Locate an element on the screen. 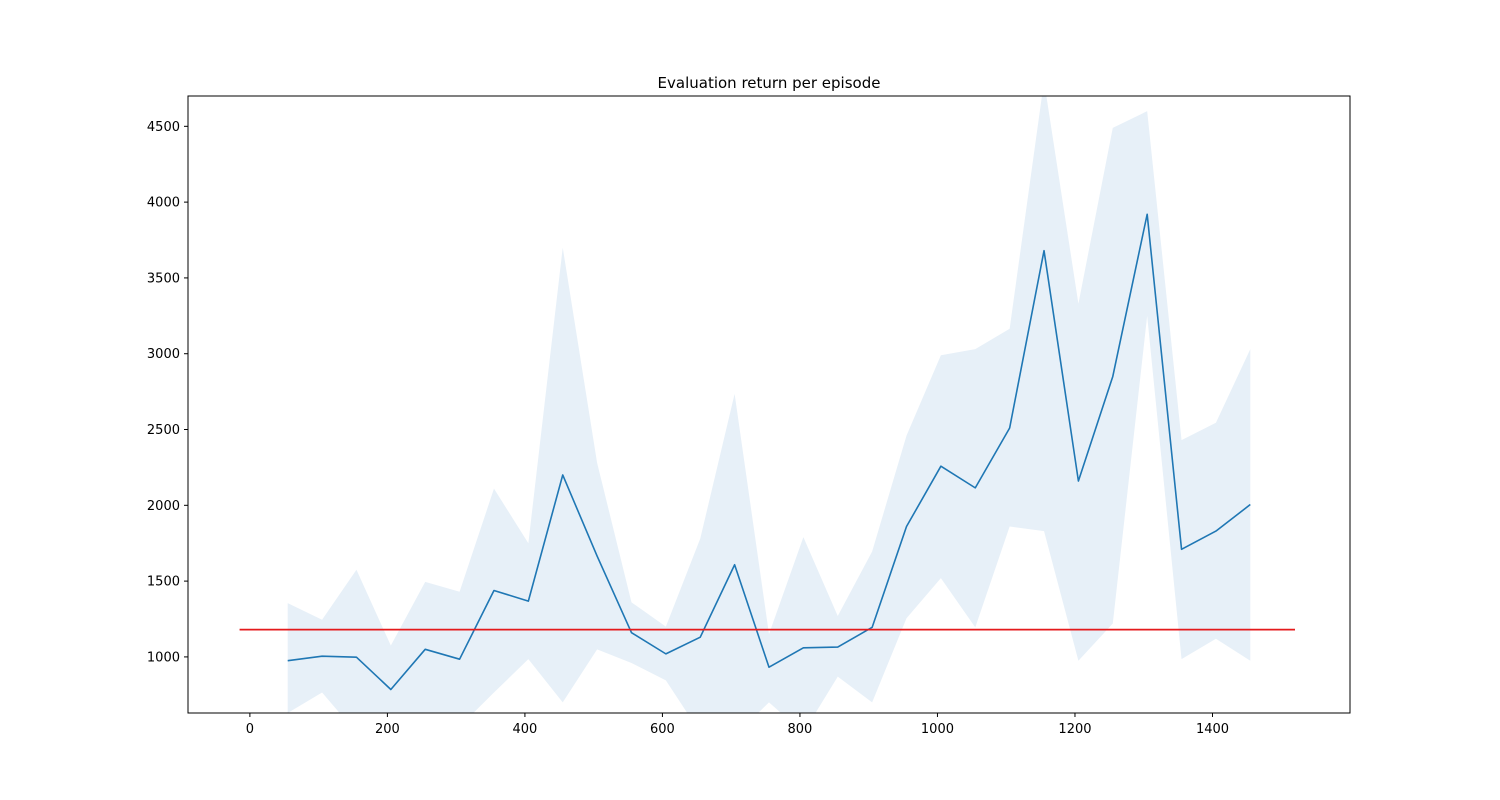  x-tick-label: 600 is located at coordinates (662, 729).